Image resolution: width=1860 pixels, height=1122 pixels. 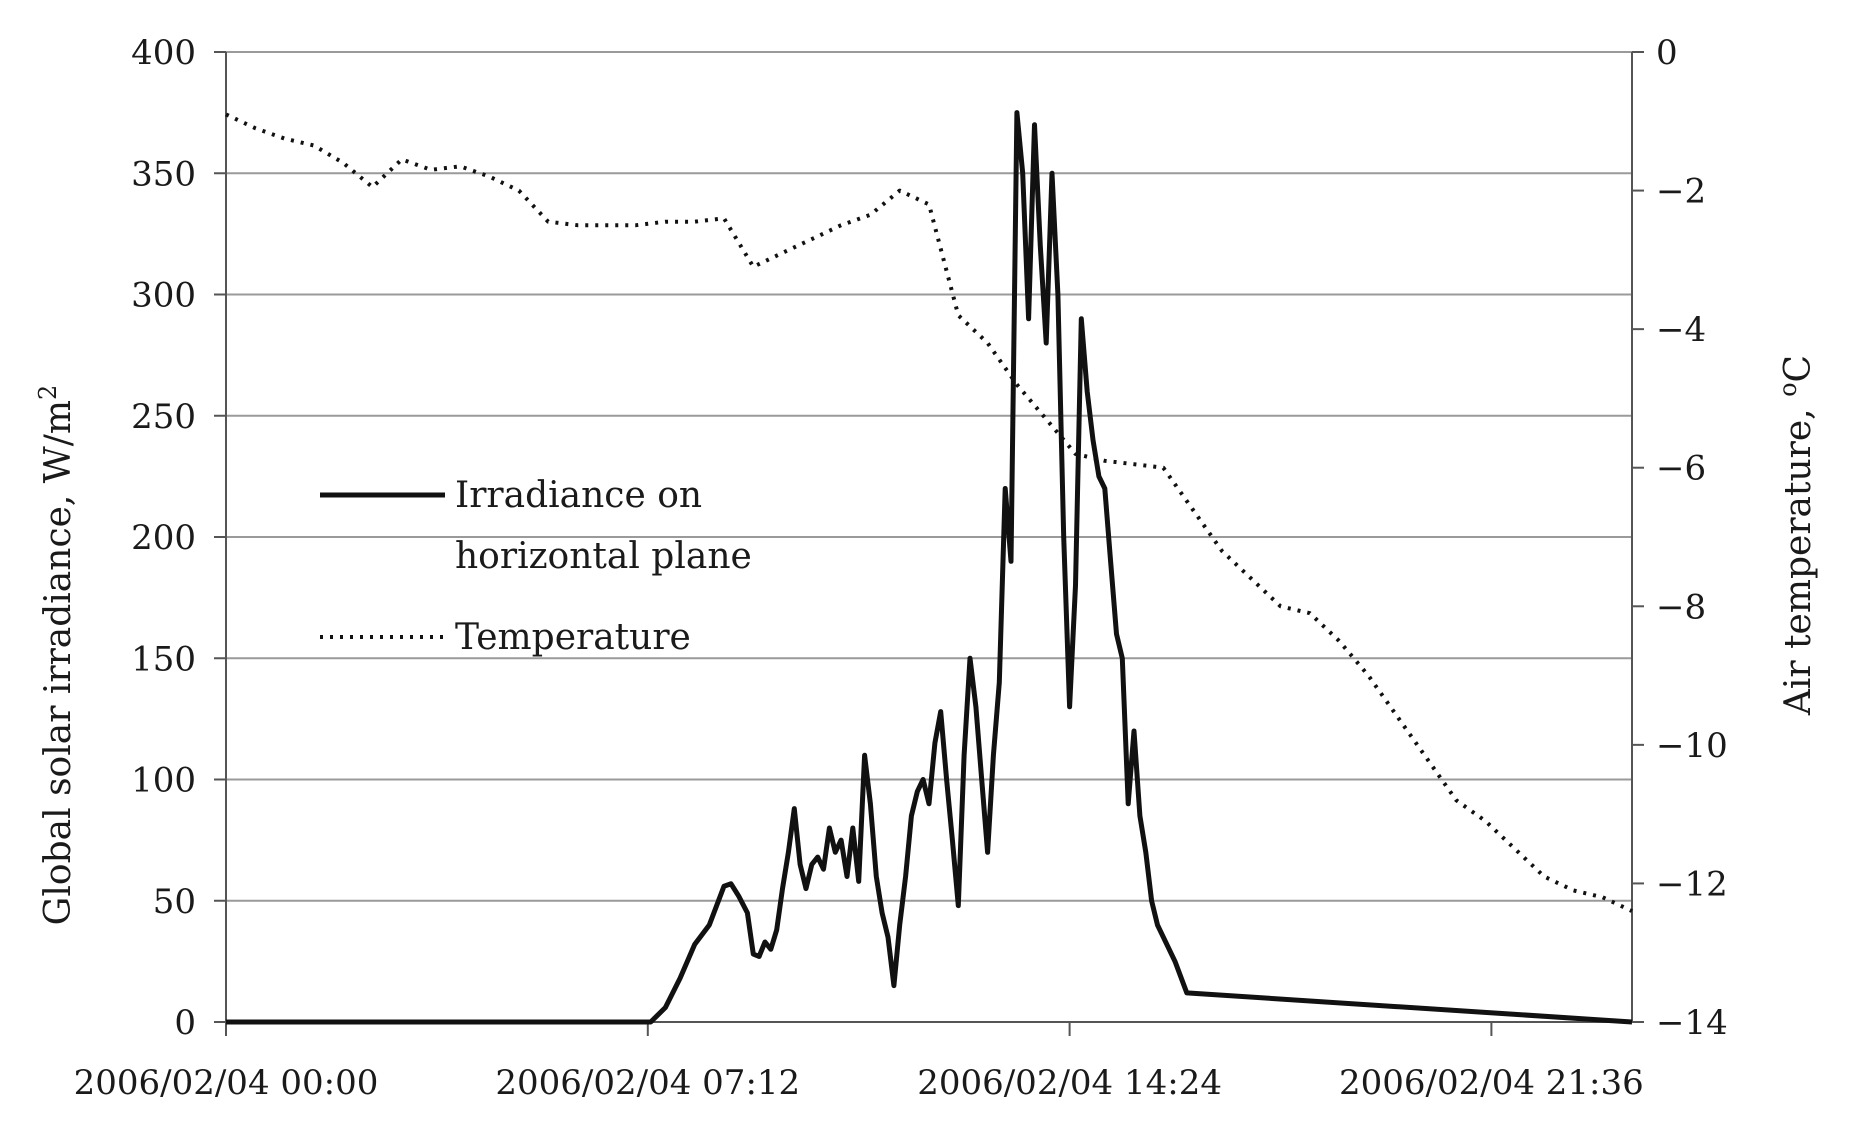 What do you see at coordinates (1681, 607) in the screenshot?
I see `right-tick-label: −8` at bounding box center [1681, 607].